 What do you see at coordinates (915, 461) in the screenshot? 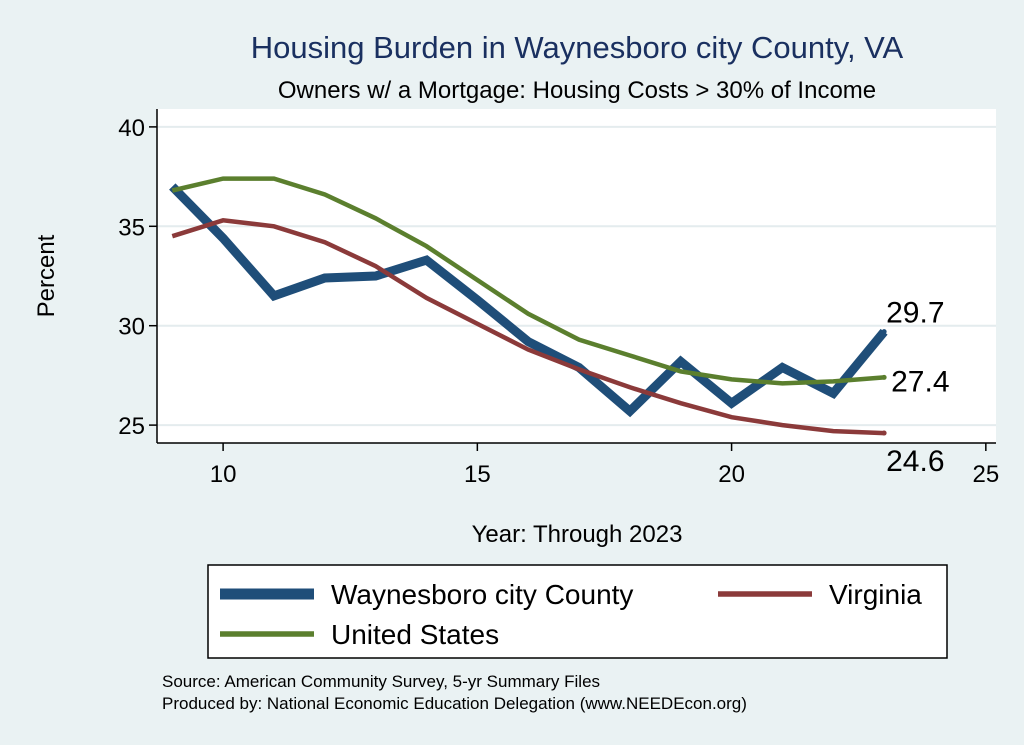
I see `end-label-1: 24.6` at bounding box center [915, 461].